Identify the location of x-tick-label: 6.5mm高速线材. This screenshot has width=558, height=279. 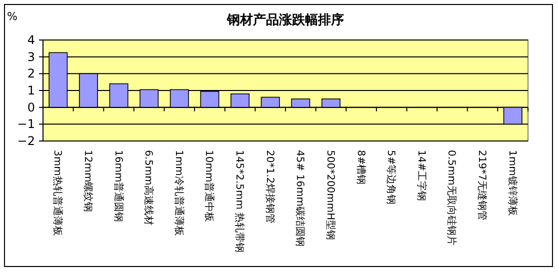
(148, 188).